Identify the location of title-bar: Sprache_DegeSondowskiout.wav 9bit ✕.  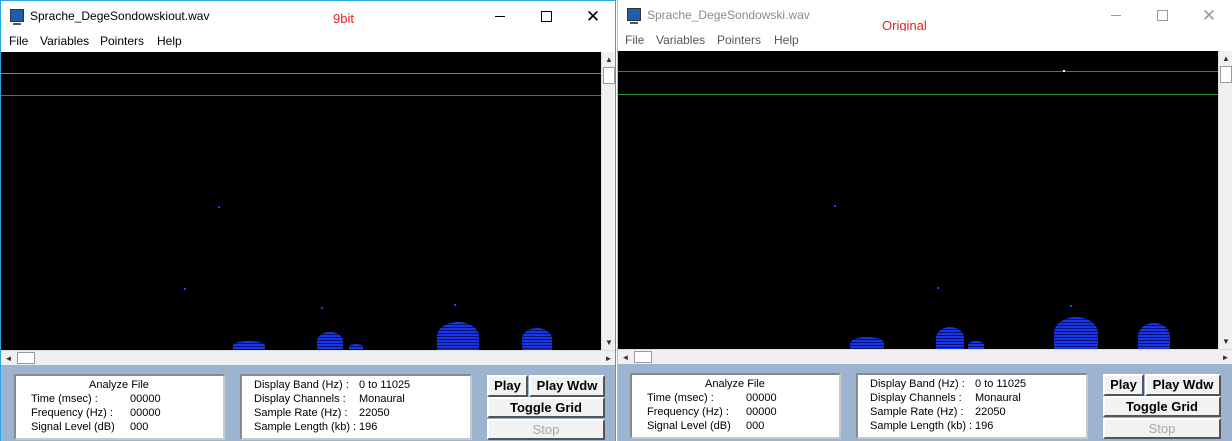
(308, 16).